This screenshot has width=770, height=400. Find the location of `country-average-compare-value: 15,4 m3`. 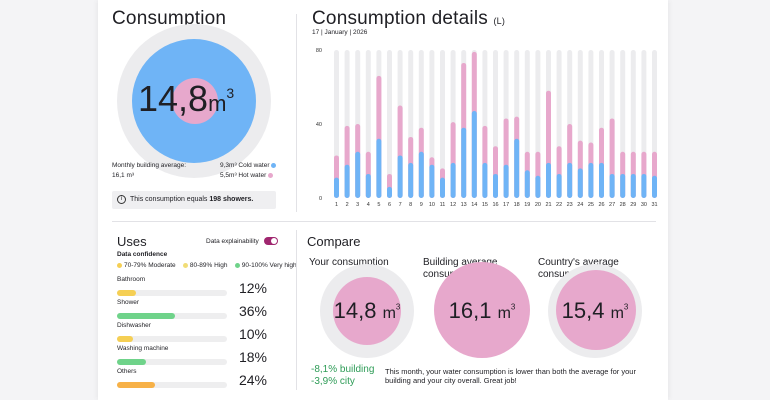

country-average-compare-value: 15,4 m3 is located at coordinates (595, 310).